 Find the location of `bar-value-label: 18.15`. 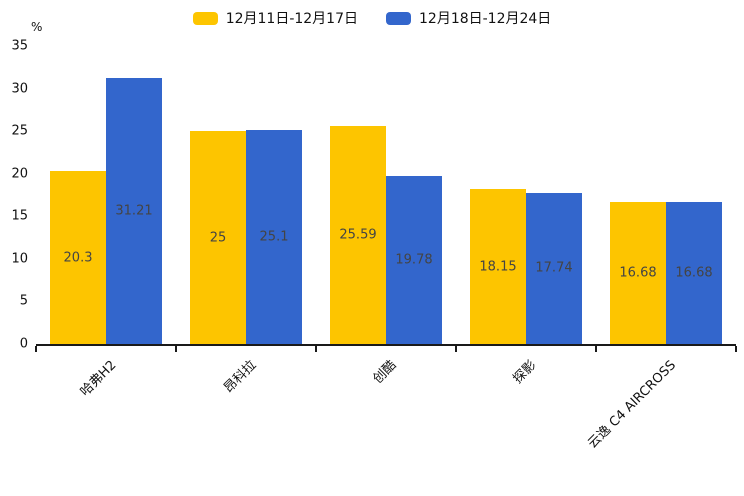

bar-value-label: 18.15 is located at coordinates (498, 267).